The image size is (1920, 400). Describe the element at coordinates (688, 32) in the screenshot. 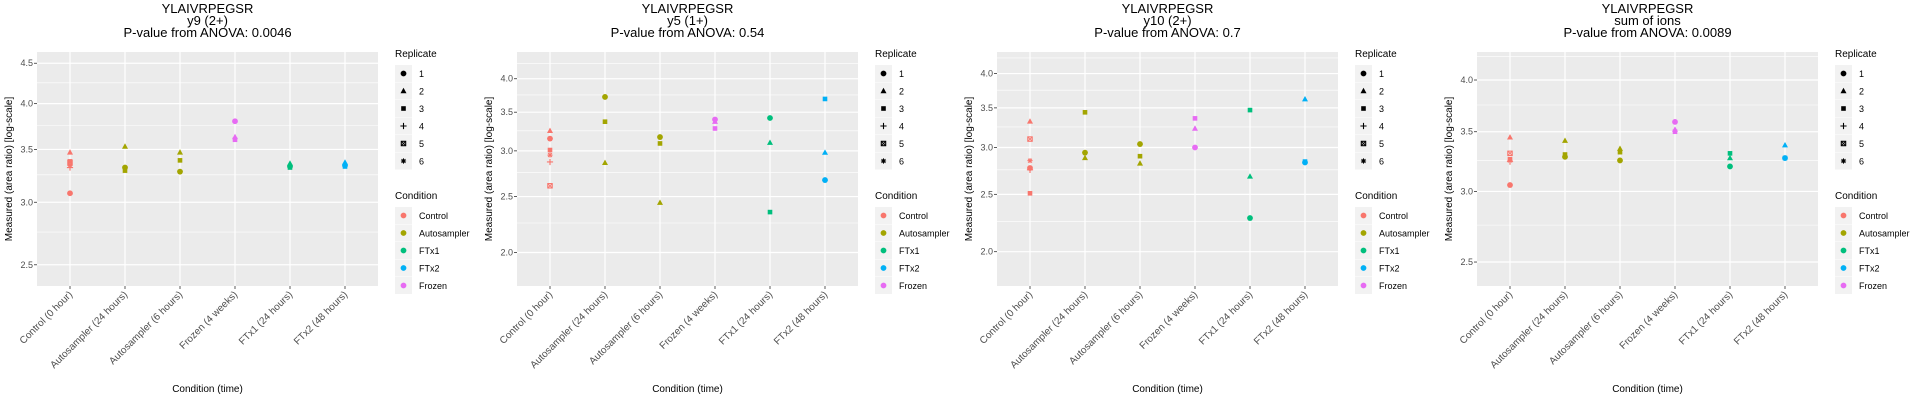

I see `chart-title-line-3: P-value from ANOVA: 0.54` at that location.